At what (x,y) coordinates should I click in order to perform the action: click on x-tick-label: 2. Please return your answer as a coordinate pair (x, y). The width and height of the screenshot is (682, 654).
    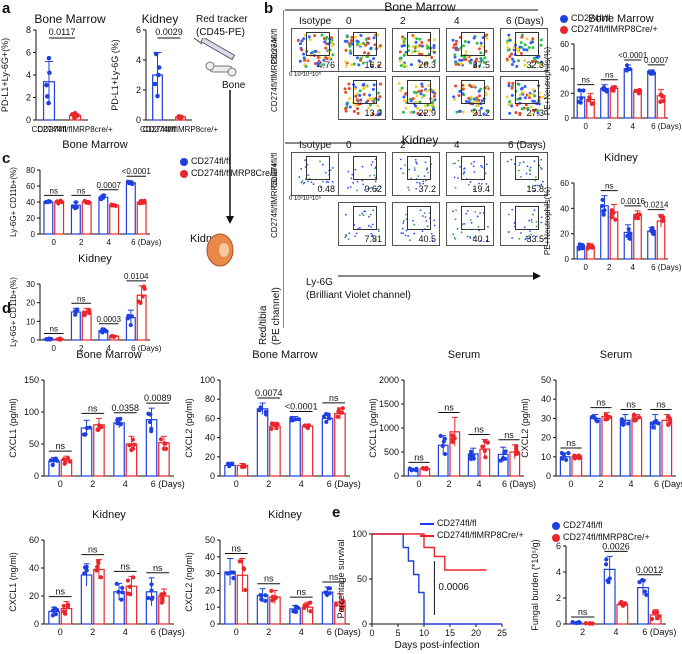
    Looking at the image, I should click on (448, 484).